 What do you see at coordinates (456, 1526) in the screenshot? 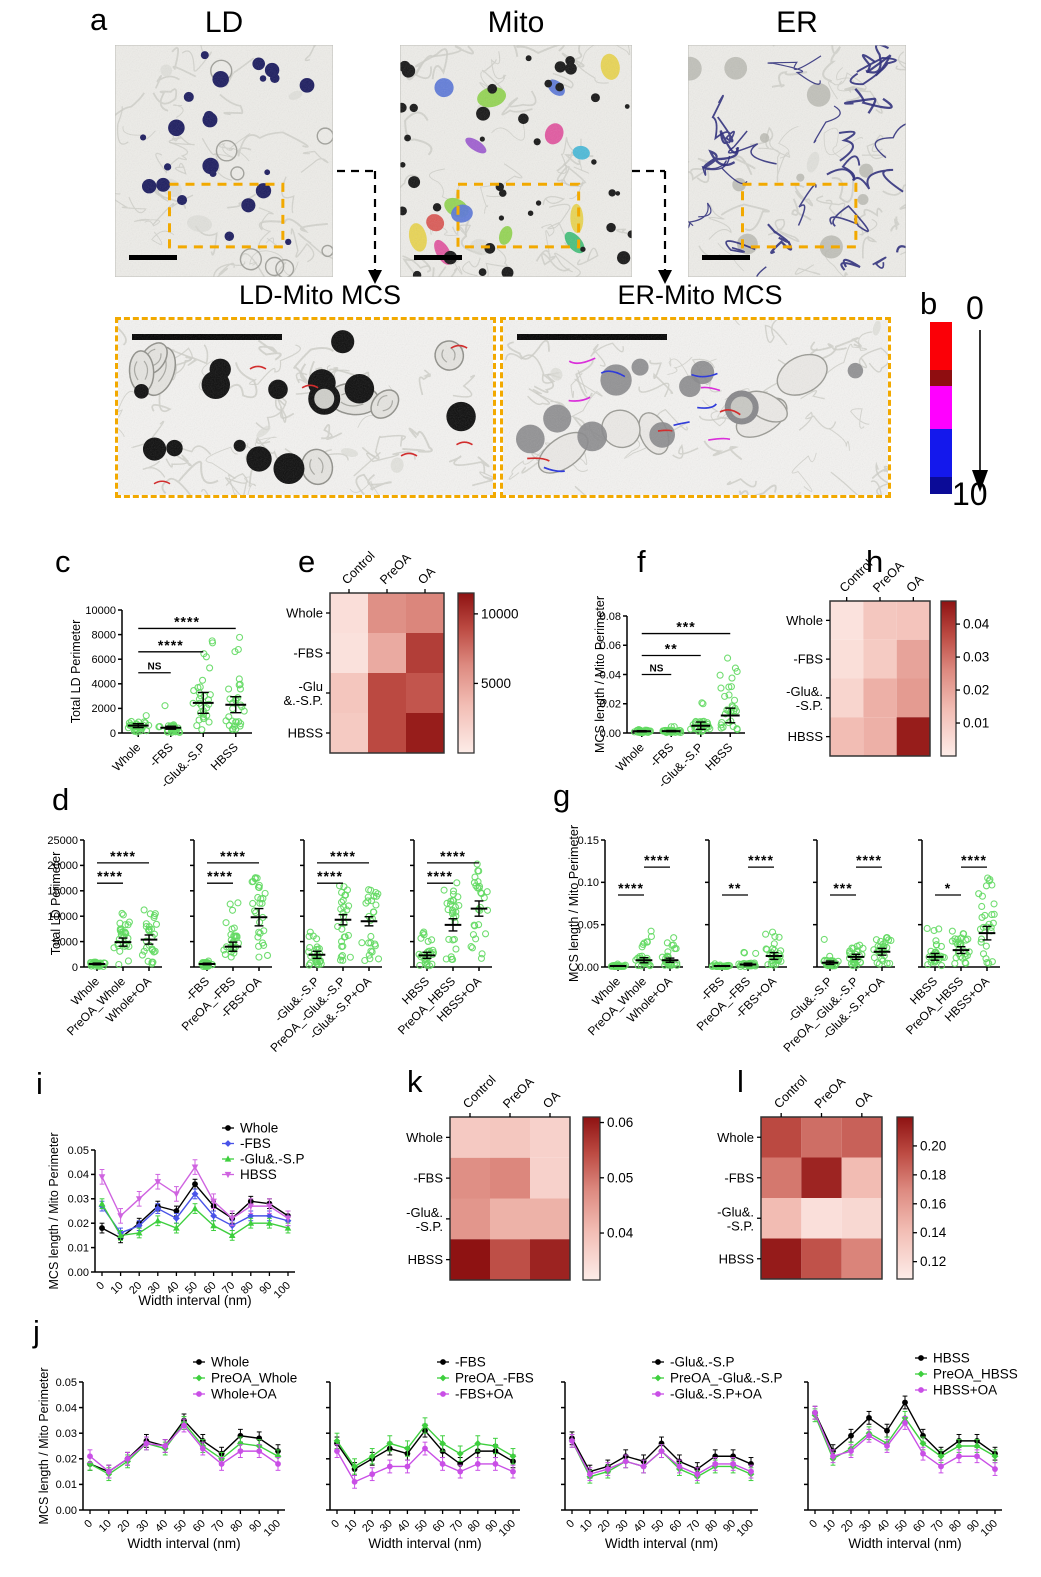
I see `svg-text: 70` at bounding box center [456, 1526].